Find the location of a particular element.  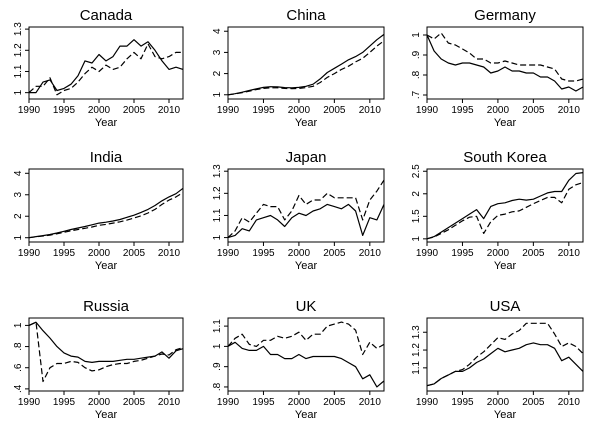

panel-uk: UK 1990 1995 2000 2005 2010 .8 .9 1 1.1 Year is located at coordinates (298, 359).